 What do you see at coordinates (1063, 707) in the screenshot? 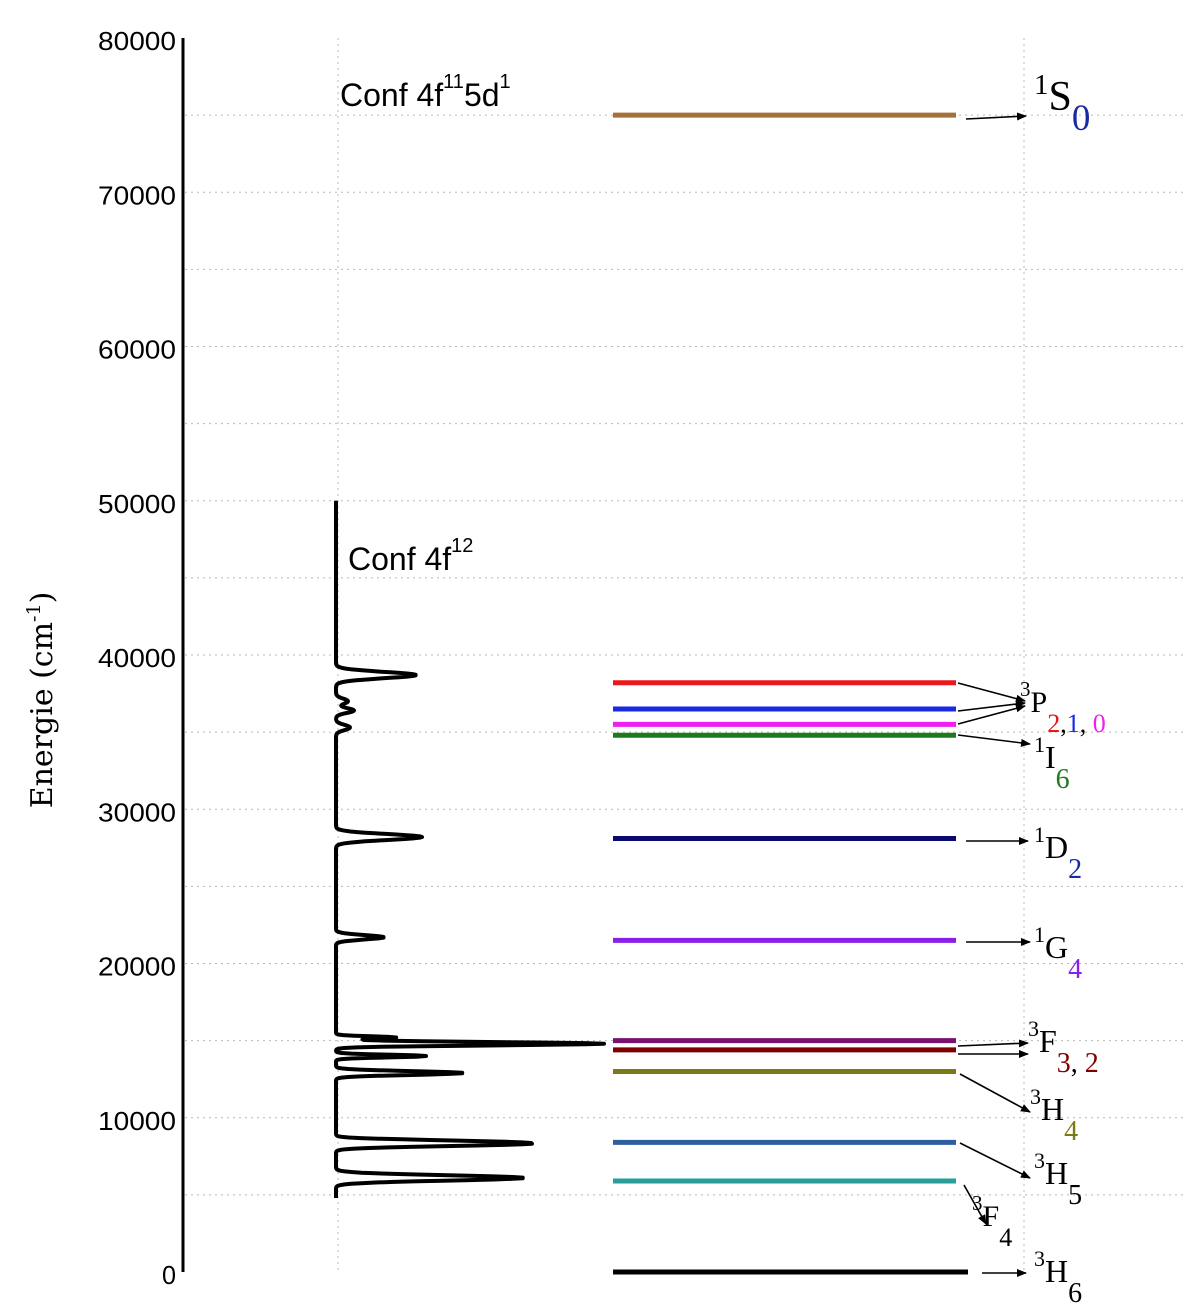
I see `term-label: 3P2,1, 0` at bounding box center [1063, 707].